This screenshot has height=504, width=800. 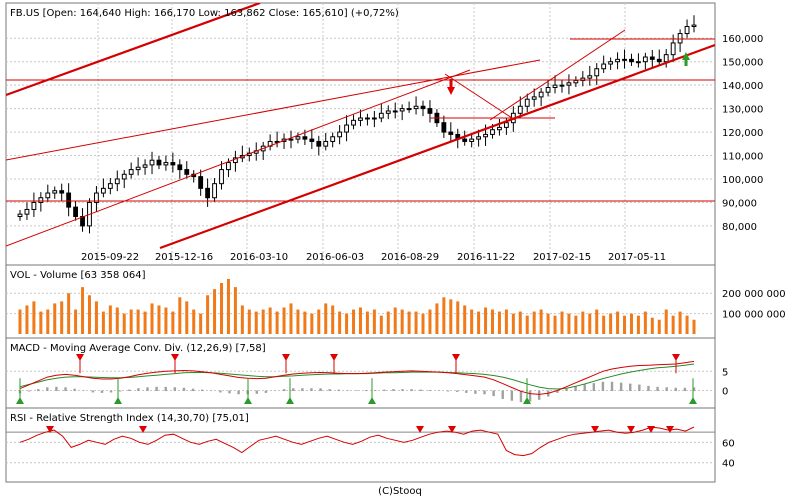 I want to click on credit-label: (C)Stooq, so click(x=400, y=491).